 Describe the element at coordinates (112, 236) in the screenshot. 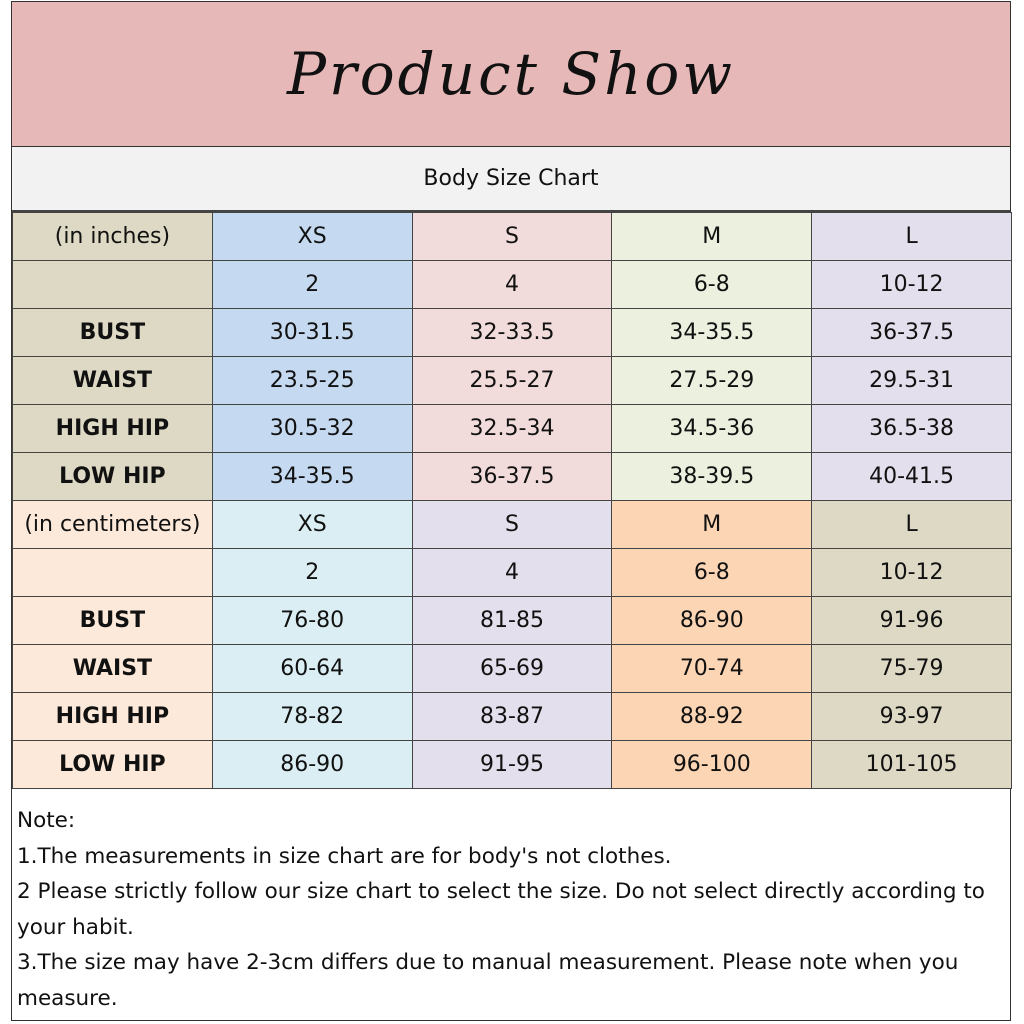

I see `unit-label: (in inches)` at that location.